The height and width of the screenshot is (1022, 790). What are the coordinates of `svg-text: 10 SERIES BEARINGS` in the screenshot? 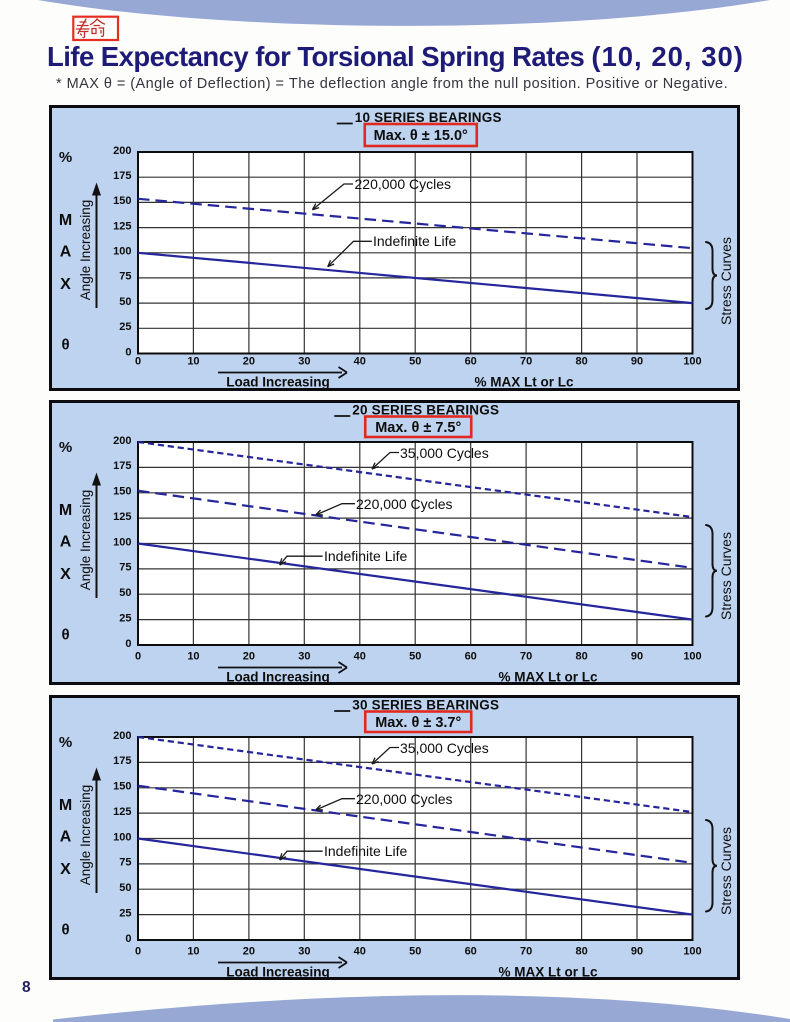 It's located at (428, 117).